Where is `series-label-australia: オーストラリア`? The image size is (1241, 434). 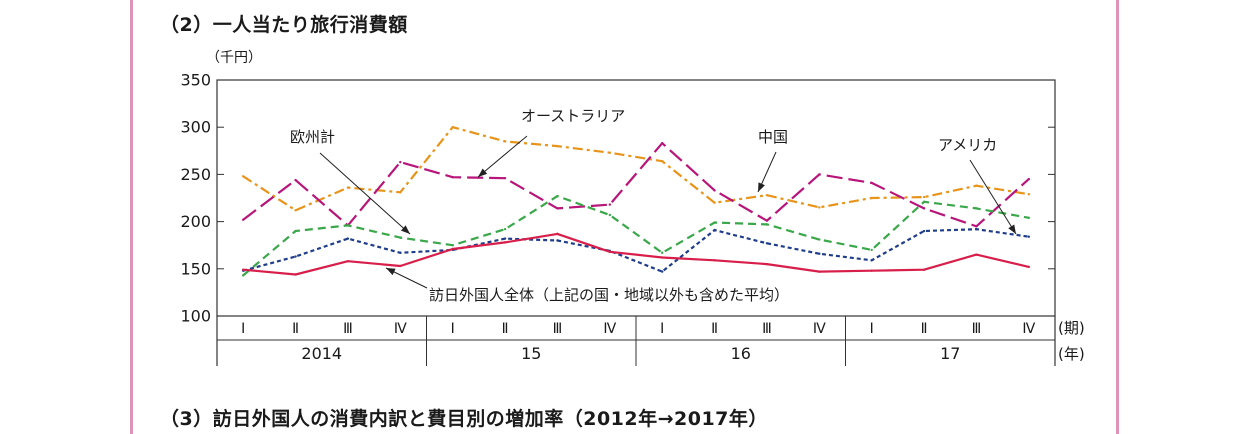
series-label-australia: オーストラリア is located at coordinates (573, 116).